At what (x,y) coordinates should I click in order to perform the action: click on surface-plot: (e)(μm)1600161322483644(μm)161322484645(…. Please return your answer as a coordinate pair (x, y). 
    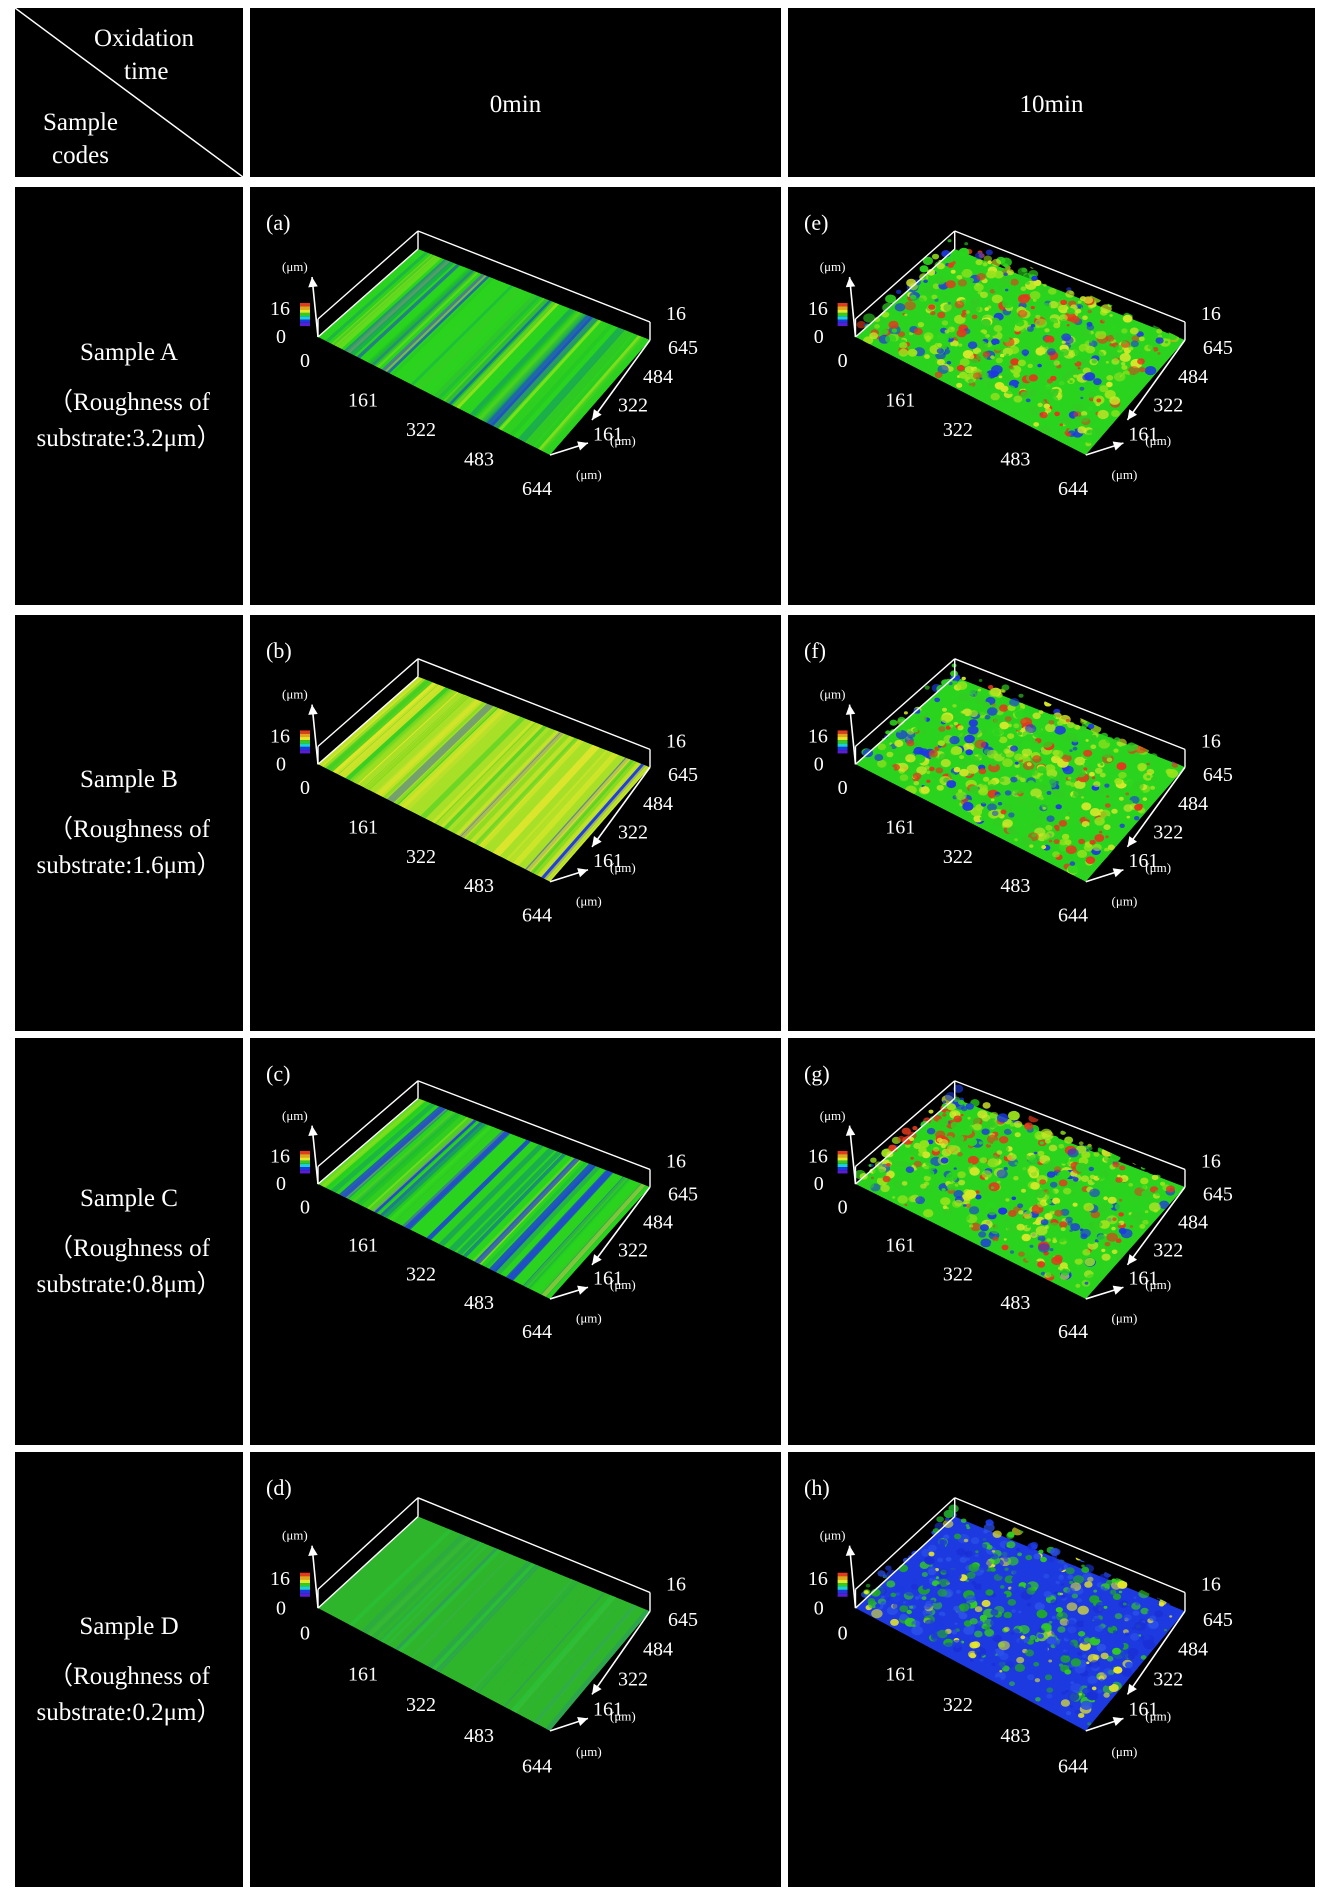
    Looking at the image, I should click on (1018, 355).